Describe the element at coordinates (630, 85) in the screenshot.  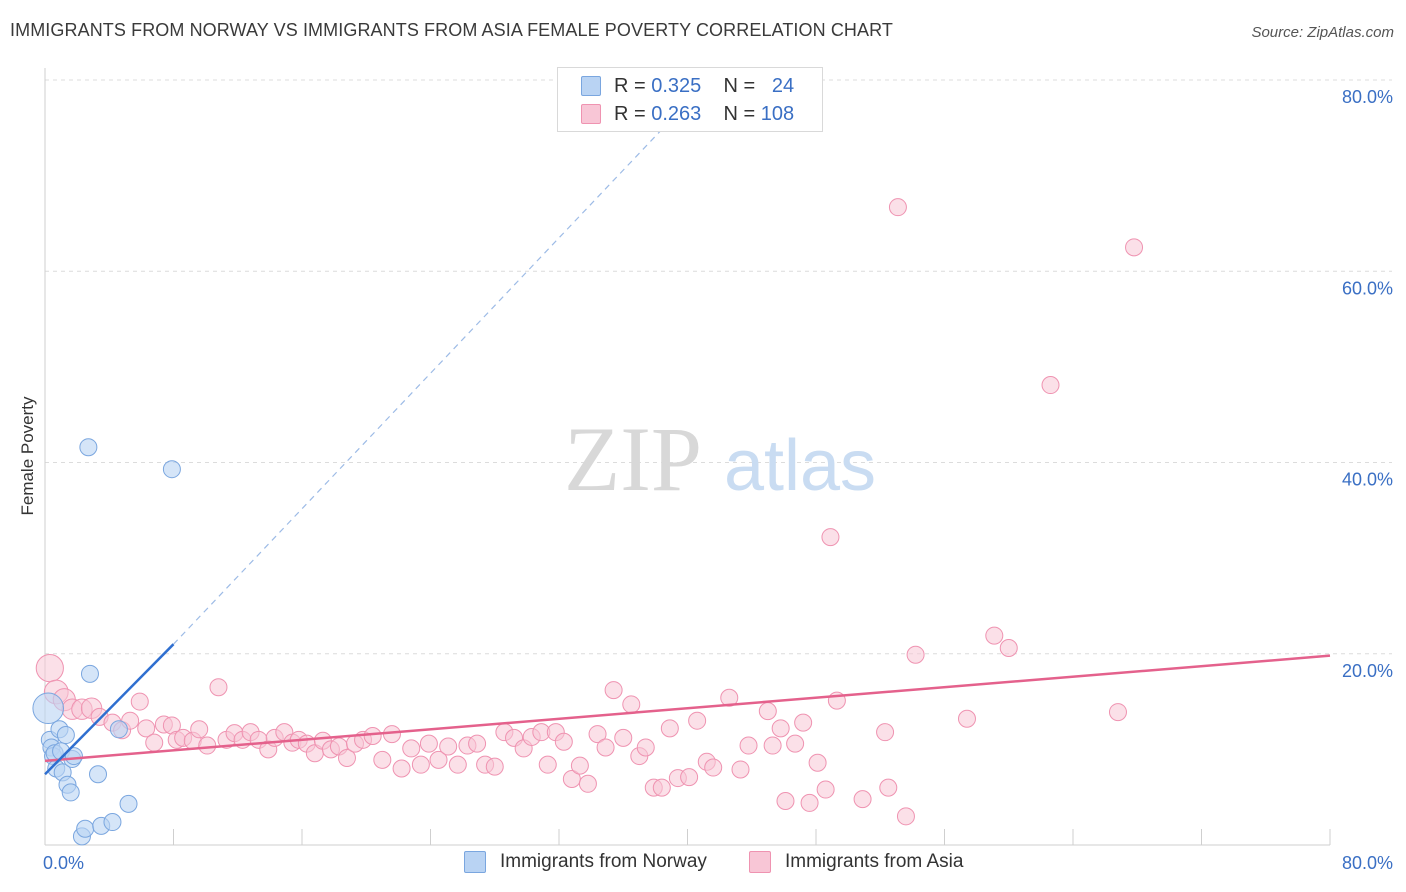
I see `norway-r-label: R =` at that location.